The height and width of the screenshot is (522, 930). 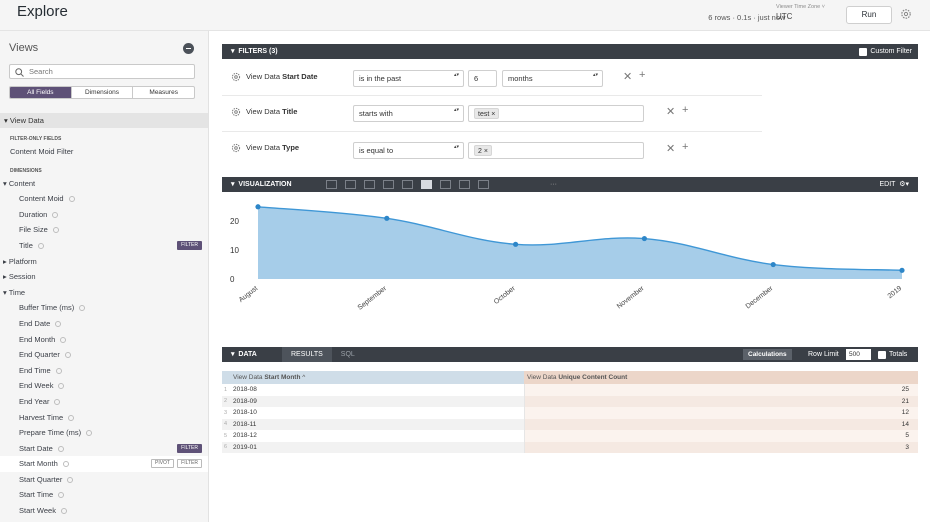 What do you see at coordinates (331, 184) in the screenshot?
I see `table-chart-icon` at bounding box center [331, 184].